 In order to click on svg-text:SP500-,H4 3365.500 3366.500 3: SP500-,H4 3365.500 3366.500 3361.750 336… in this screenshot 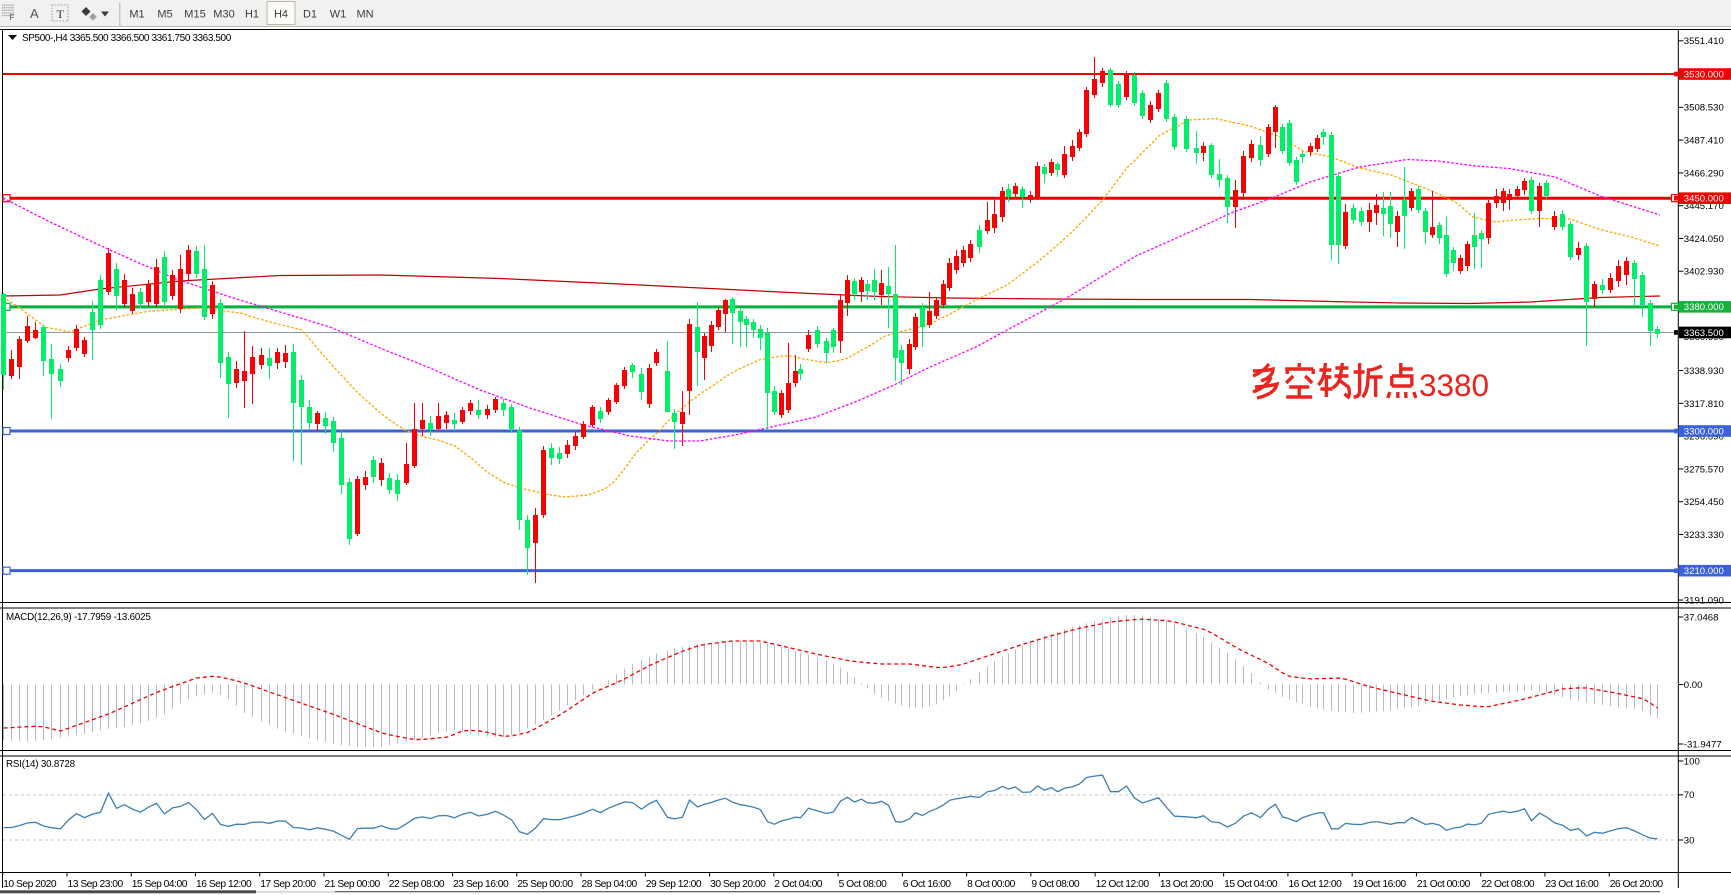, I will do `click(127, 38)`.